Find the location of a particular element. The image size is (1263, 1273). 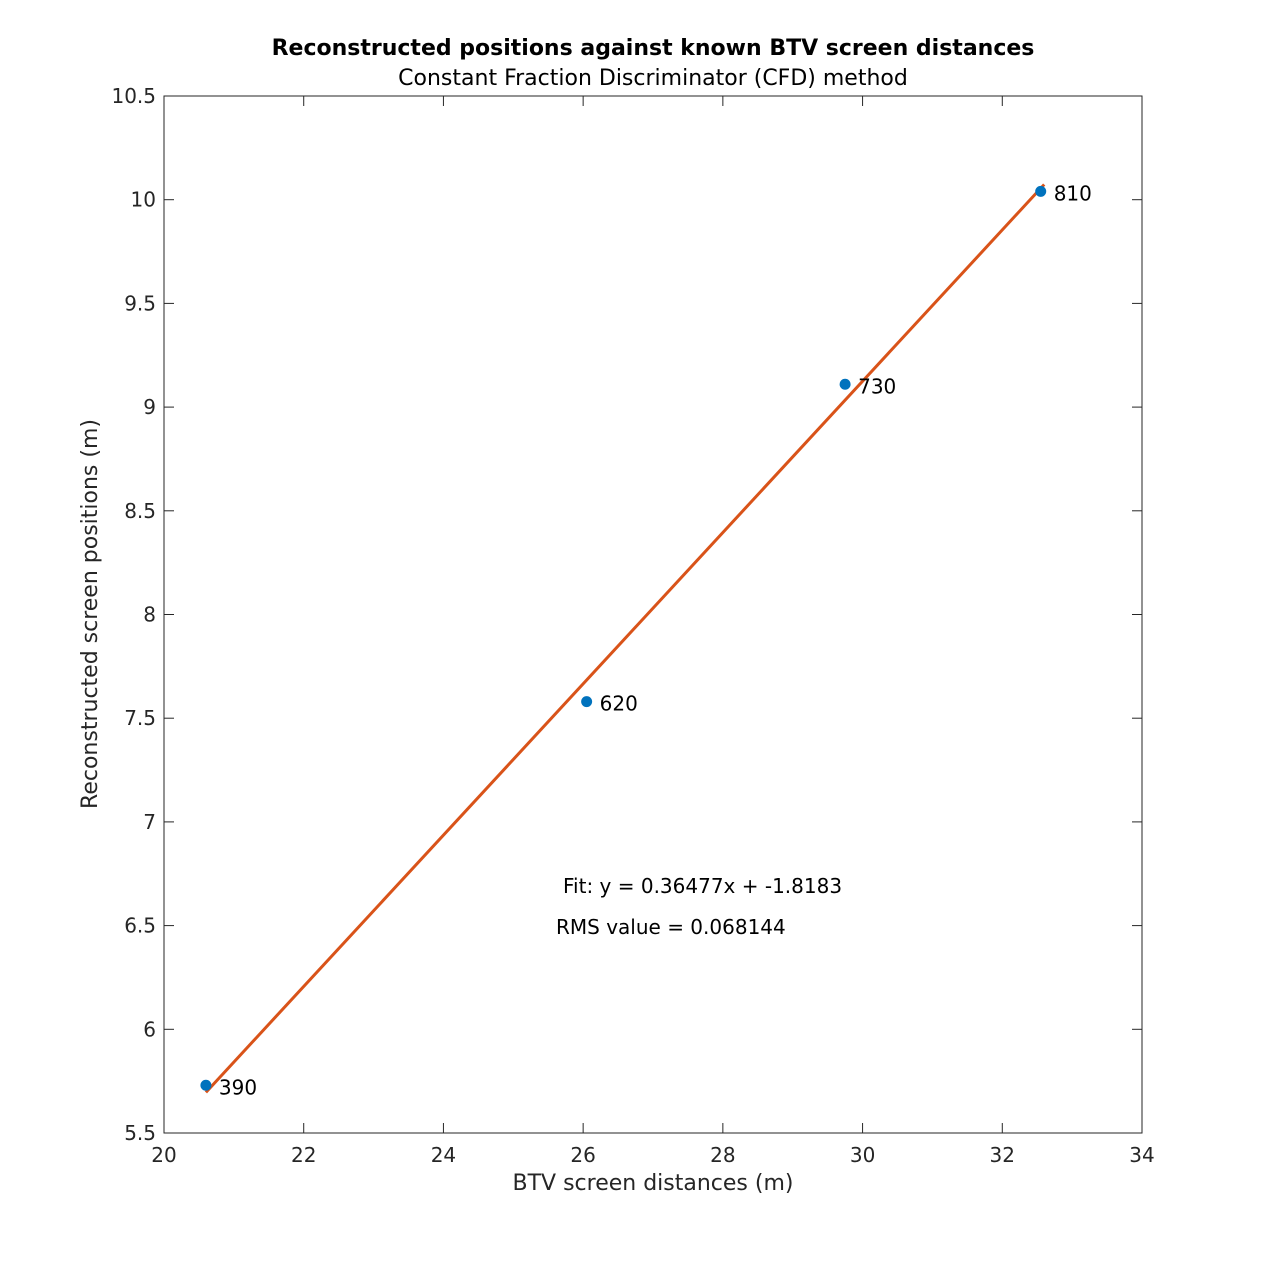

y-tick-label: 9 is located at coordinates (149, 407).